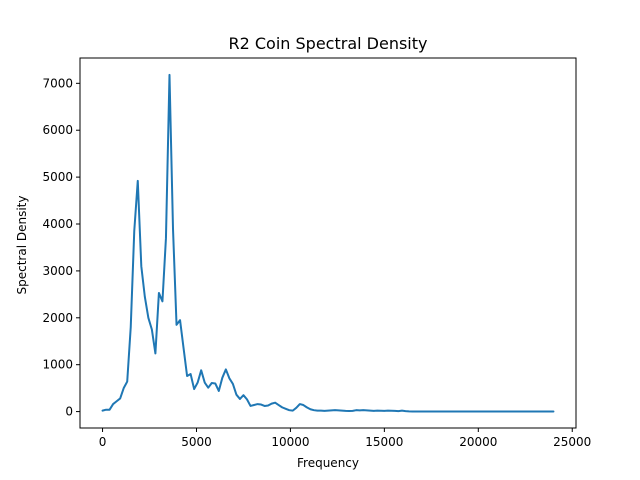 The height and width of the screenshot is (480, 640). I want to click on y-tick-label: 0, so click(69, 412).